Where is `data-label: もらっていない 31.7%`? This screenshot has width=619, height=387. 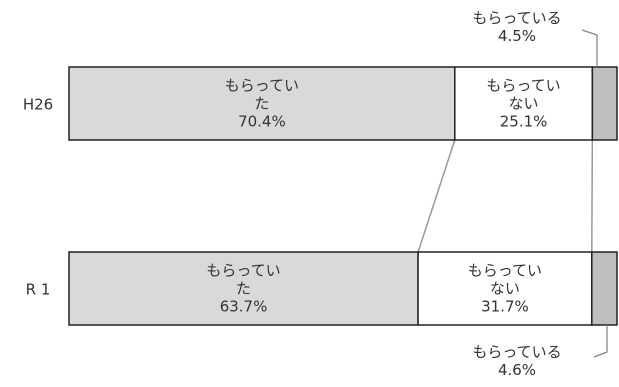 data-label: もらっていない 31.7% is located at coordinates (505, 289).